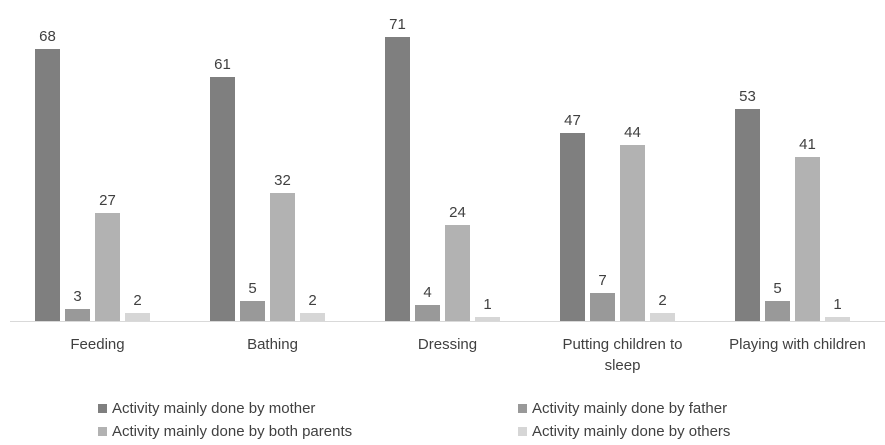 The height and width of the screenshot is (445, 885). I want to click on legend-item-mother: Activity mainly done by mother, so click(206, 408).